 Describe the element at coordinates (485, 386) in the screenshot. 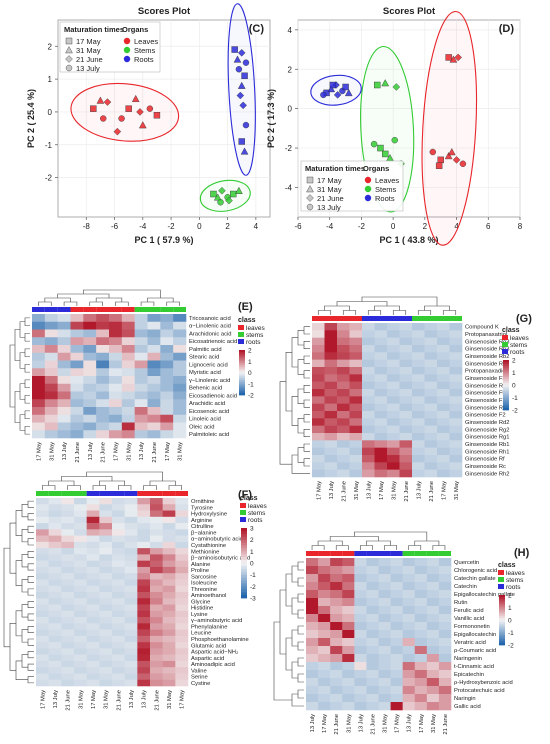

I see `row-label: Ginsenoside Re` at that location.